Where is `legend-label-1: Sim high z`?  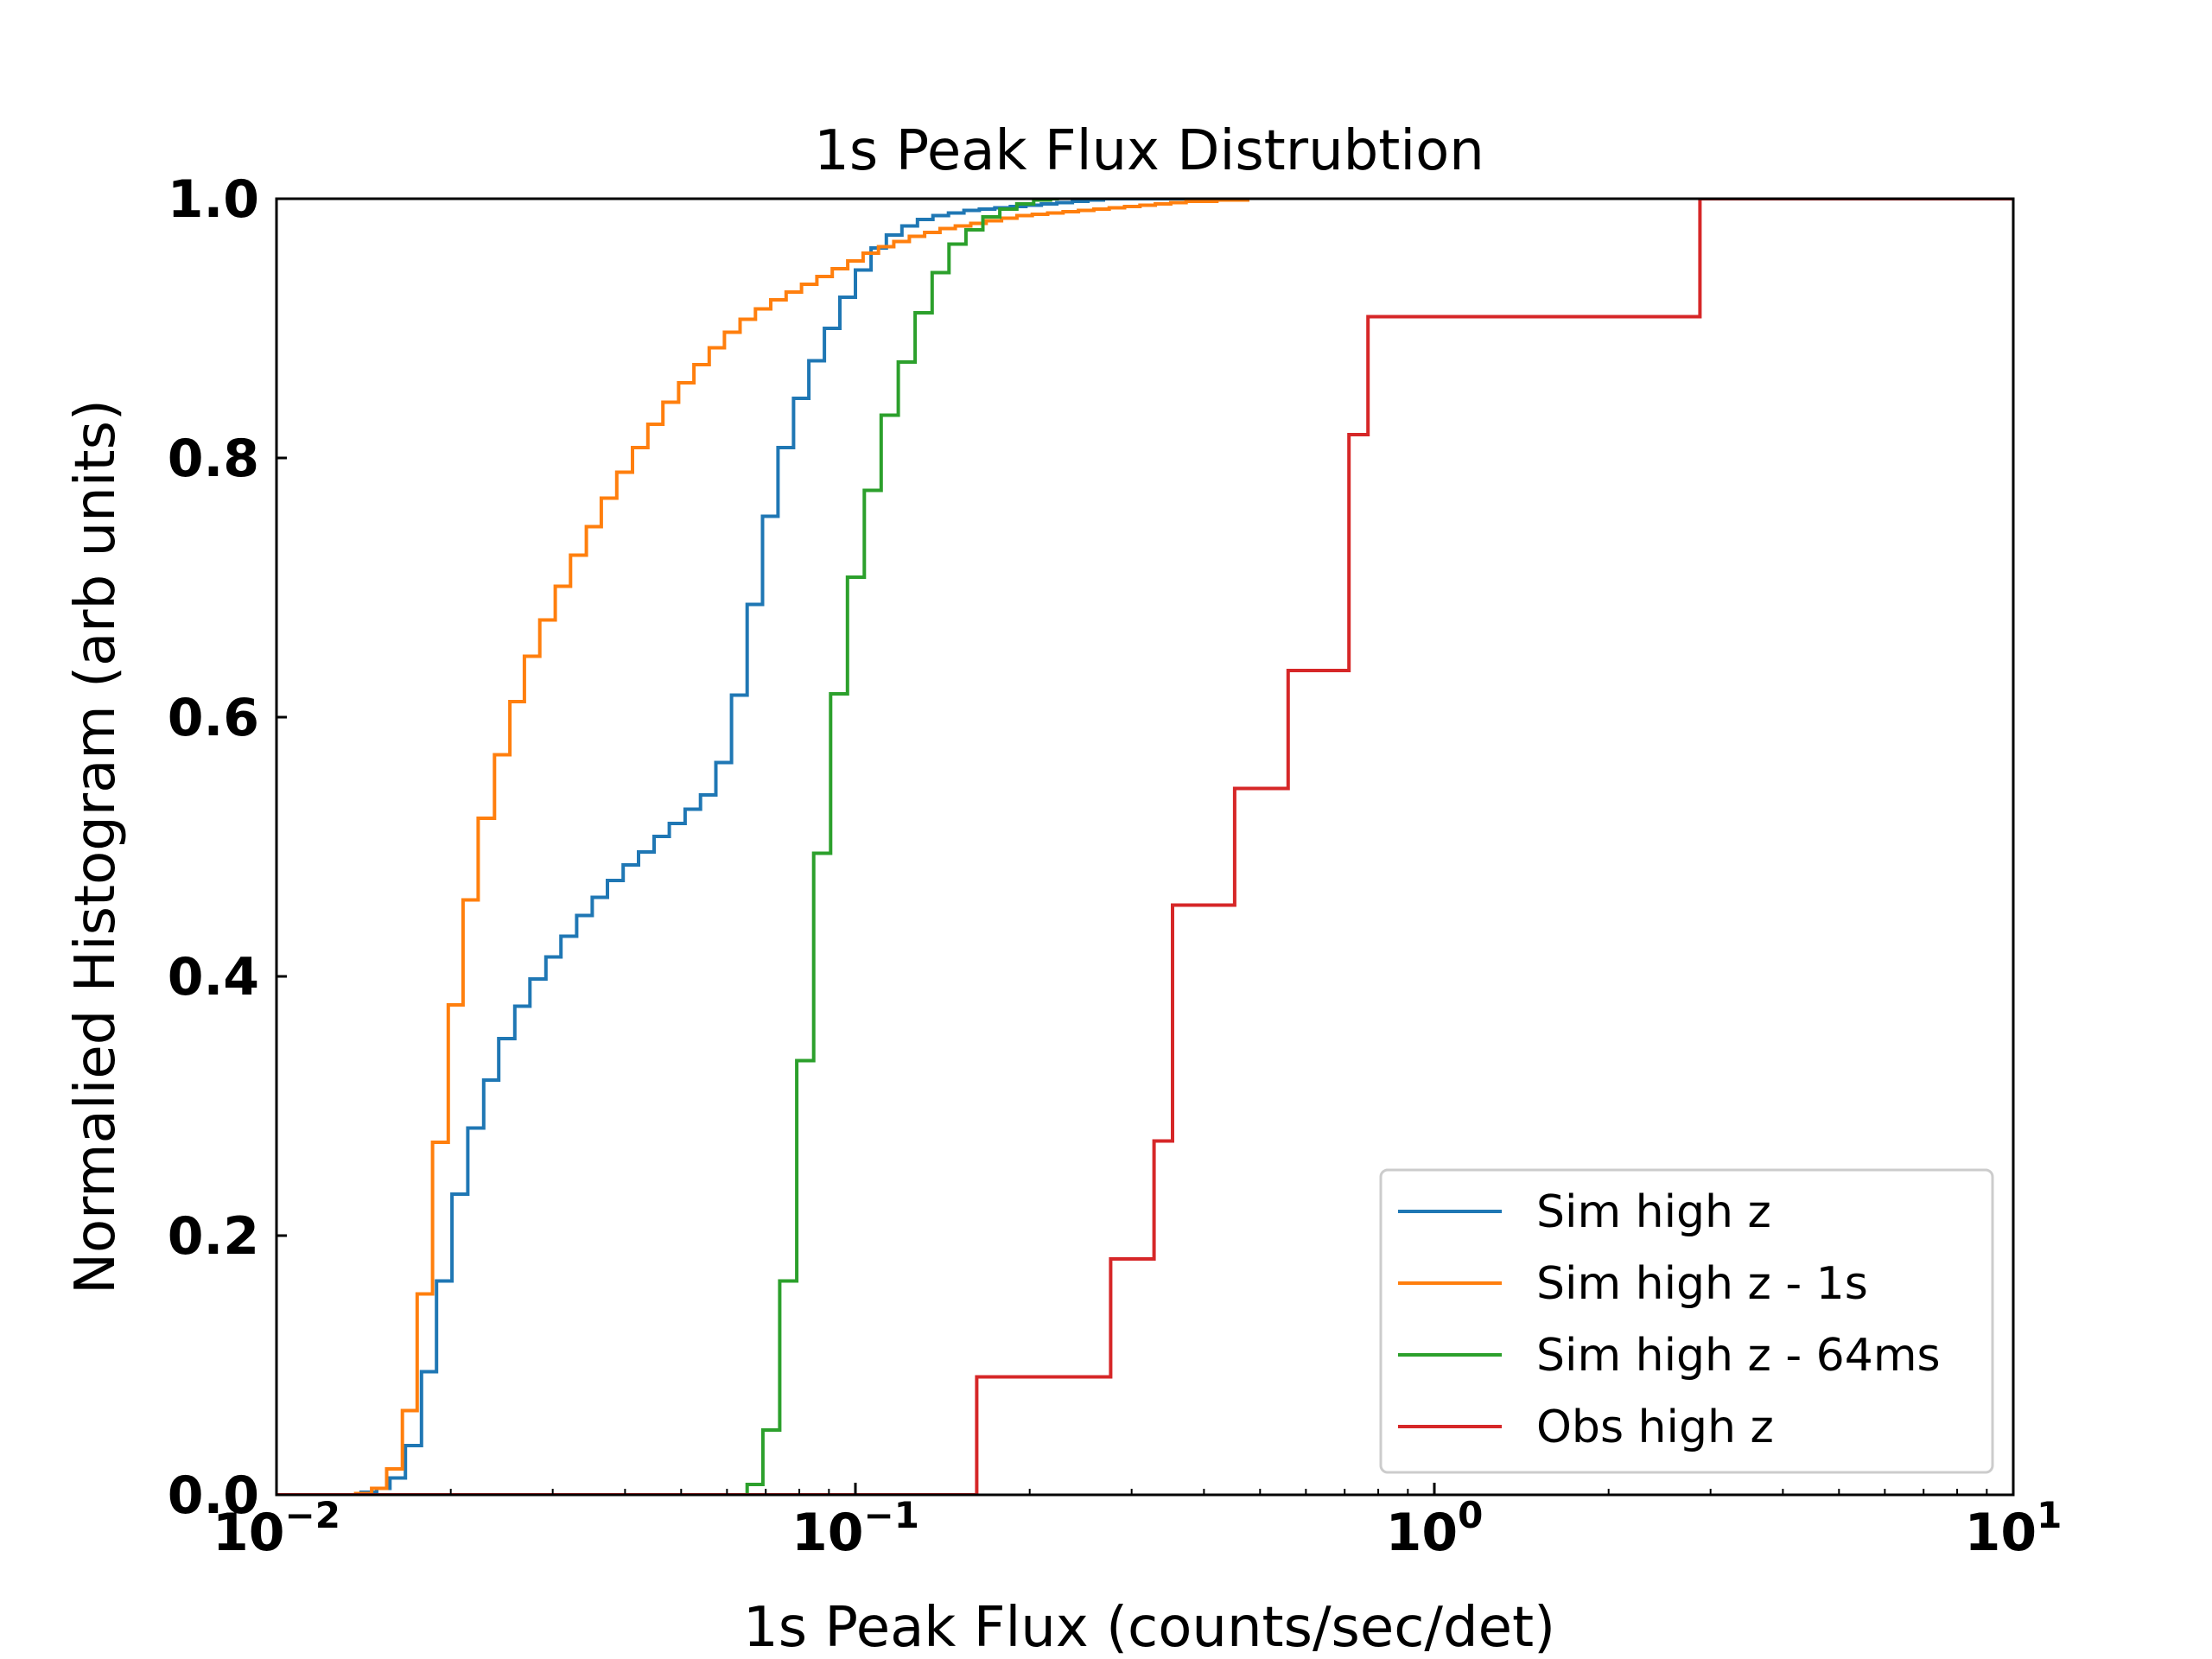 legend-label-1: Sim high z is located at coordinates (1653, 1212).